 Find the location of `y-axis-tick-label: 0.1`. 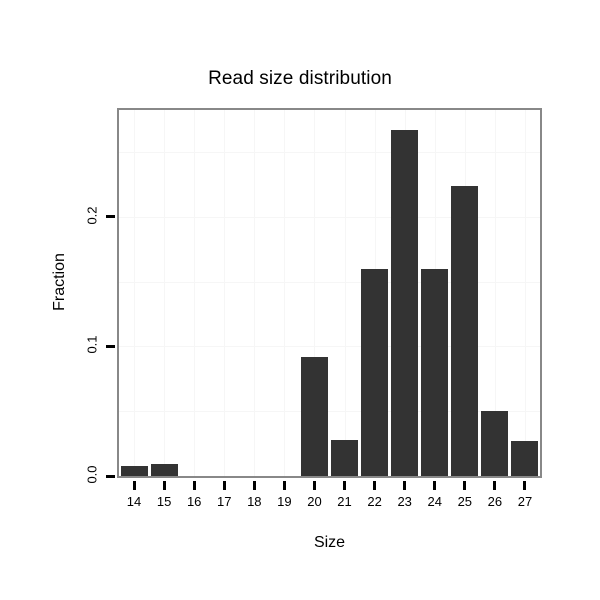

y-axis-tick-label: 0.1 is located at coordinates (92, 344).